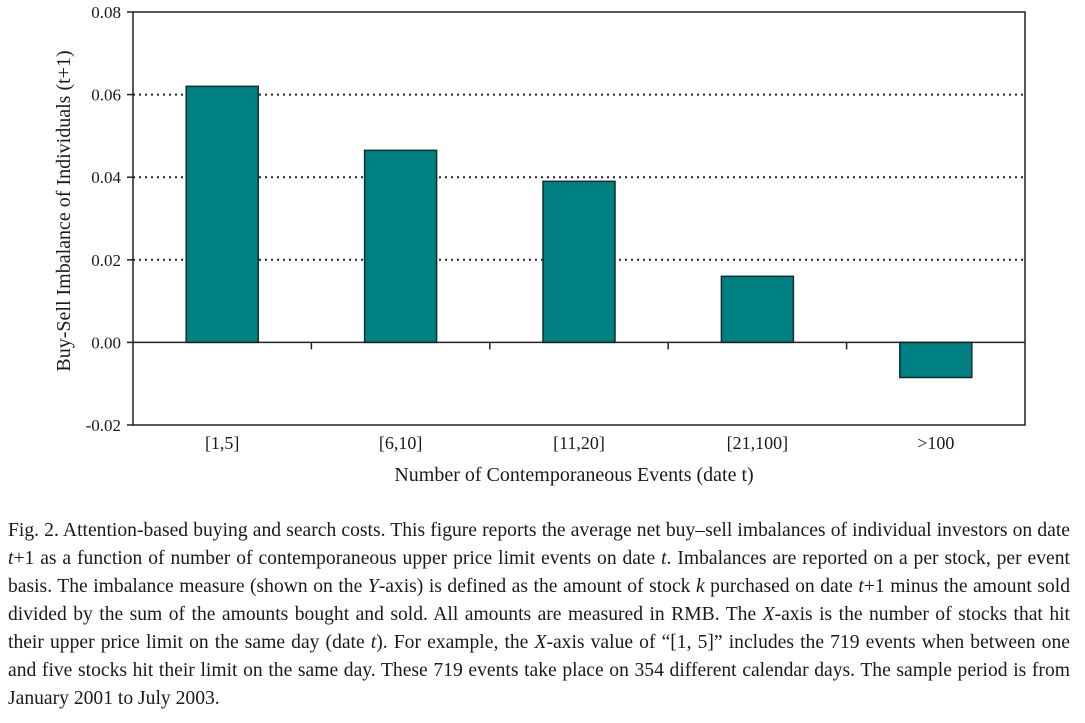  I want to click on y-tick-label: 0.02, so click(106, 260).